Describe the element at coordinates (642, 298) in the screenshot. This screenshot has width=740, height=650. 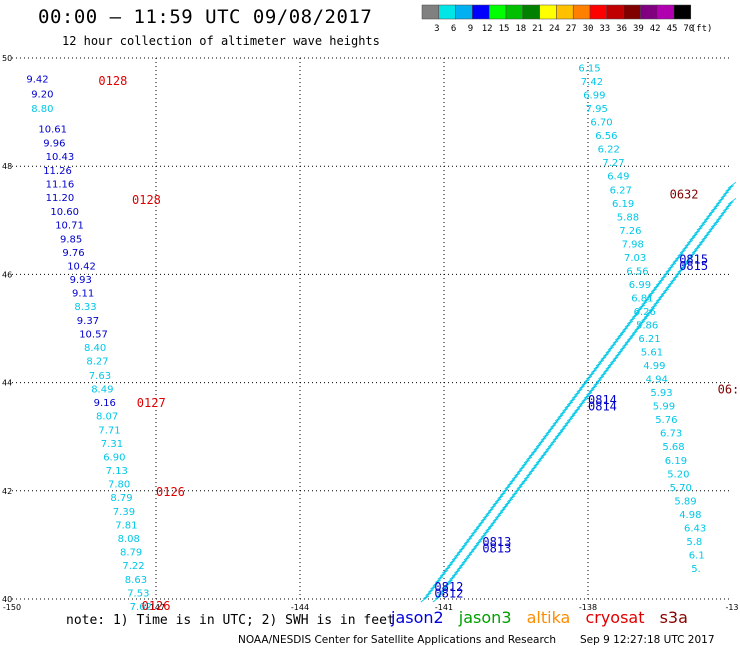
I see `wave-height-label: 6.81` at that location.